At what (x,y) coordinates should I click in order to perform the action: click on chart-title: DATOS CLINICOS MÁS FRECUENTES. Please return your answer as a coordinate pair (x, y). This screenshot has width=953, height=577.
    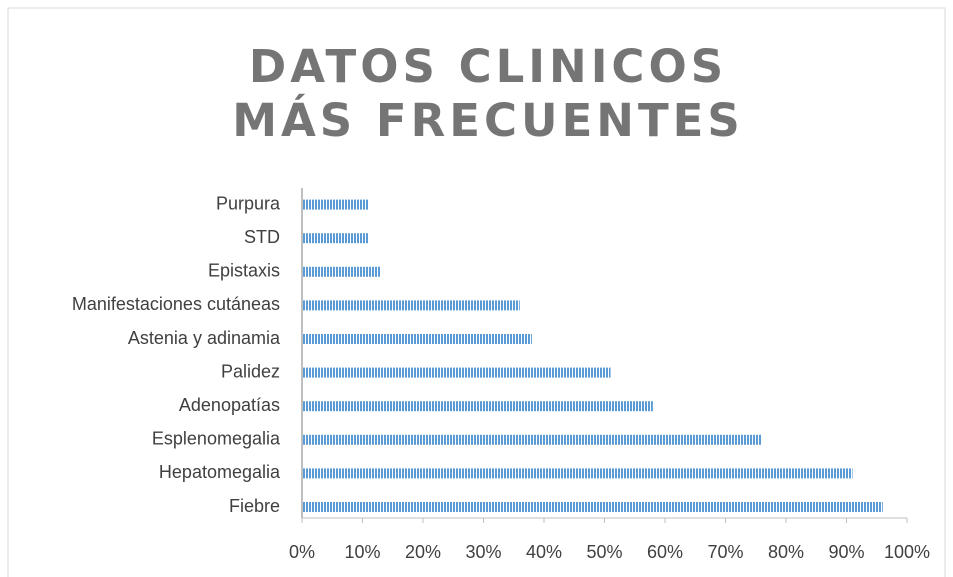
    Looking at the image, I should click on (488, 93).